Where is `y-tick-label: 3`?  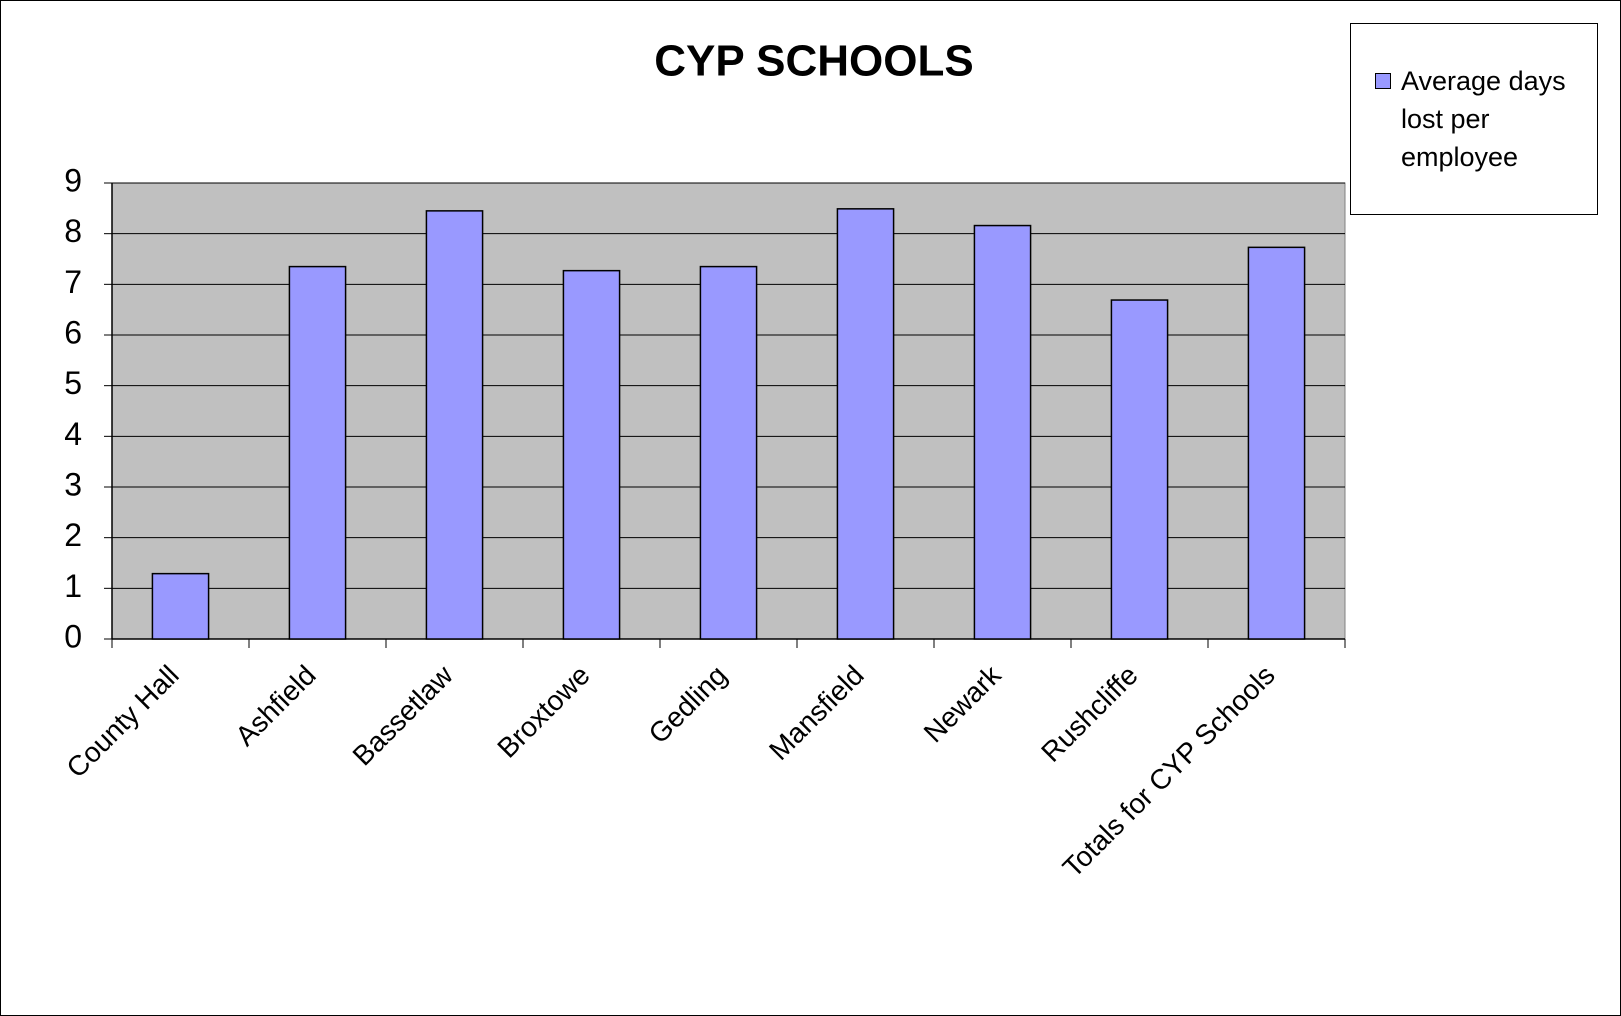 y-tick-label: 3 is located at coordinates (73, 484).